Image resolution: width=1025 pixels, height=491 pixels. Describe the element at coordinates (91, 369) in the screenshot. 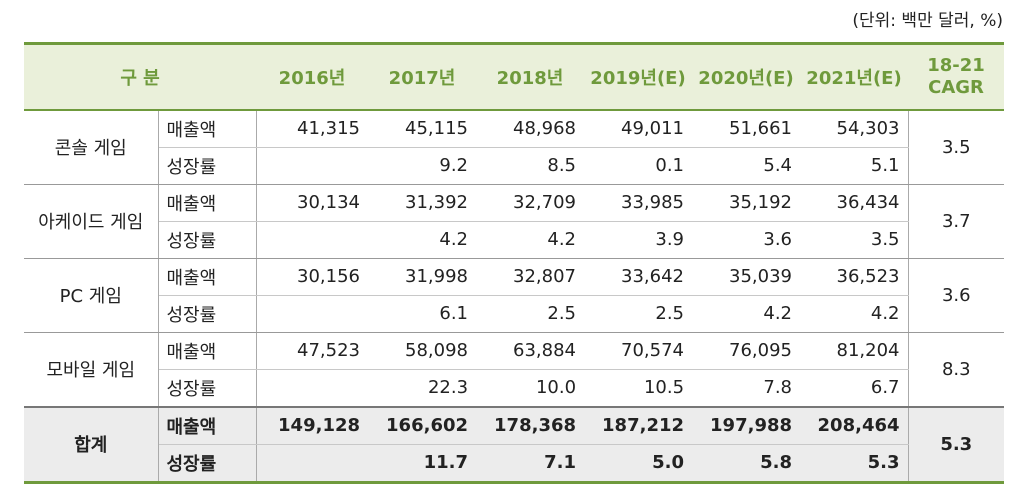

I see `row-group-label: 모바일 게임` at that location.